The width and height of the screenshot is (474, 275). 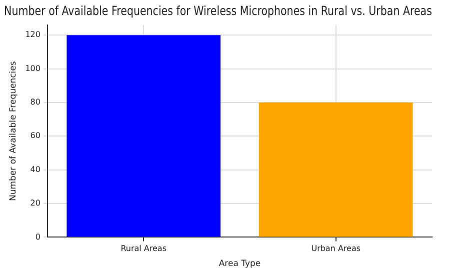 What do you see at coordinates (218, 10) in the screenshot?
I see `chart-title: Number of Available Frequencies for Wireless Microphones in Rural vs. Urban Areas` at bounding box center [218, 10].